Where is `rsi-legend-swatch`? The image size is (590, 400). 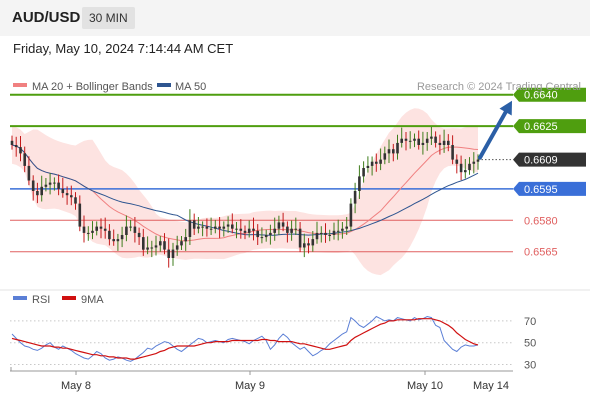
rsi-legend-swatch is located at coordinates (20, 298).